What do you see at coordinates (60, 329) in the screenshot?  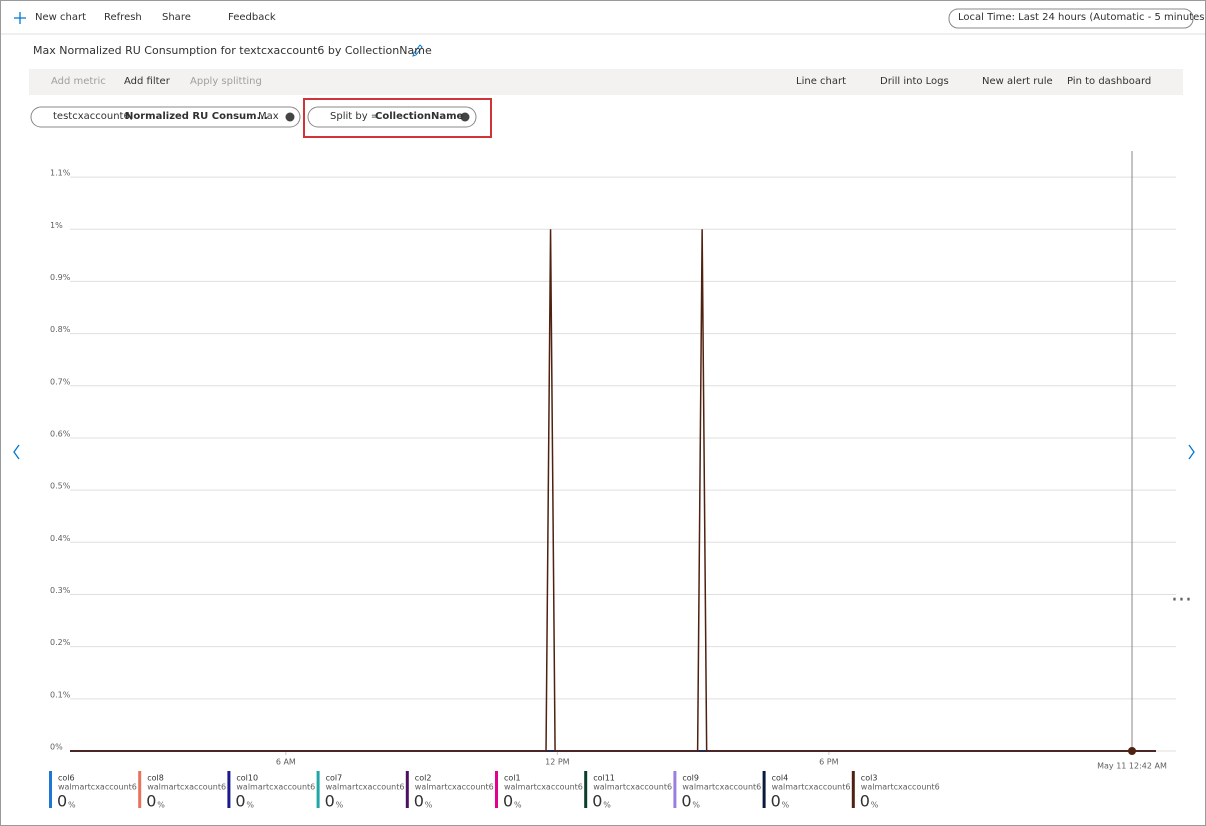 I see `y-tick-label: 0.8%` at bounding box center [60, 329].